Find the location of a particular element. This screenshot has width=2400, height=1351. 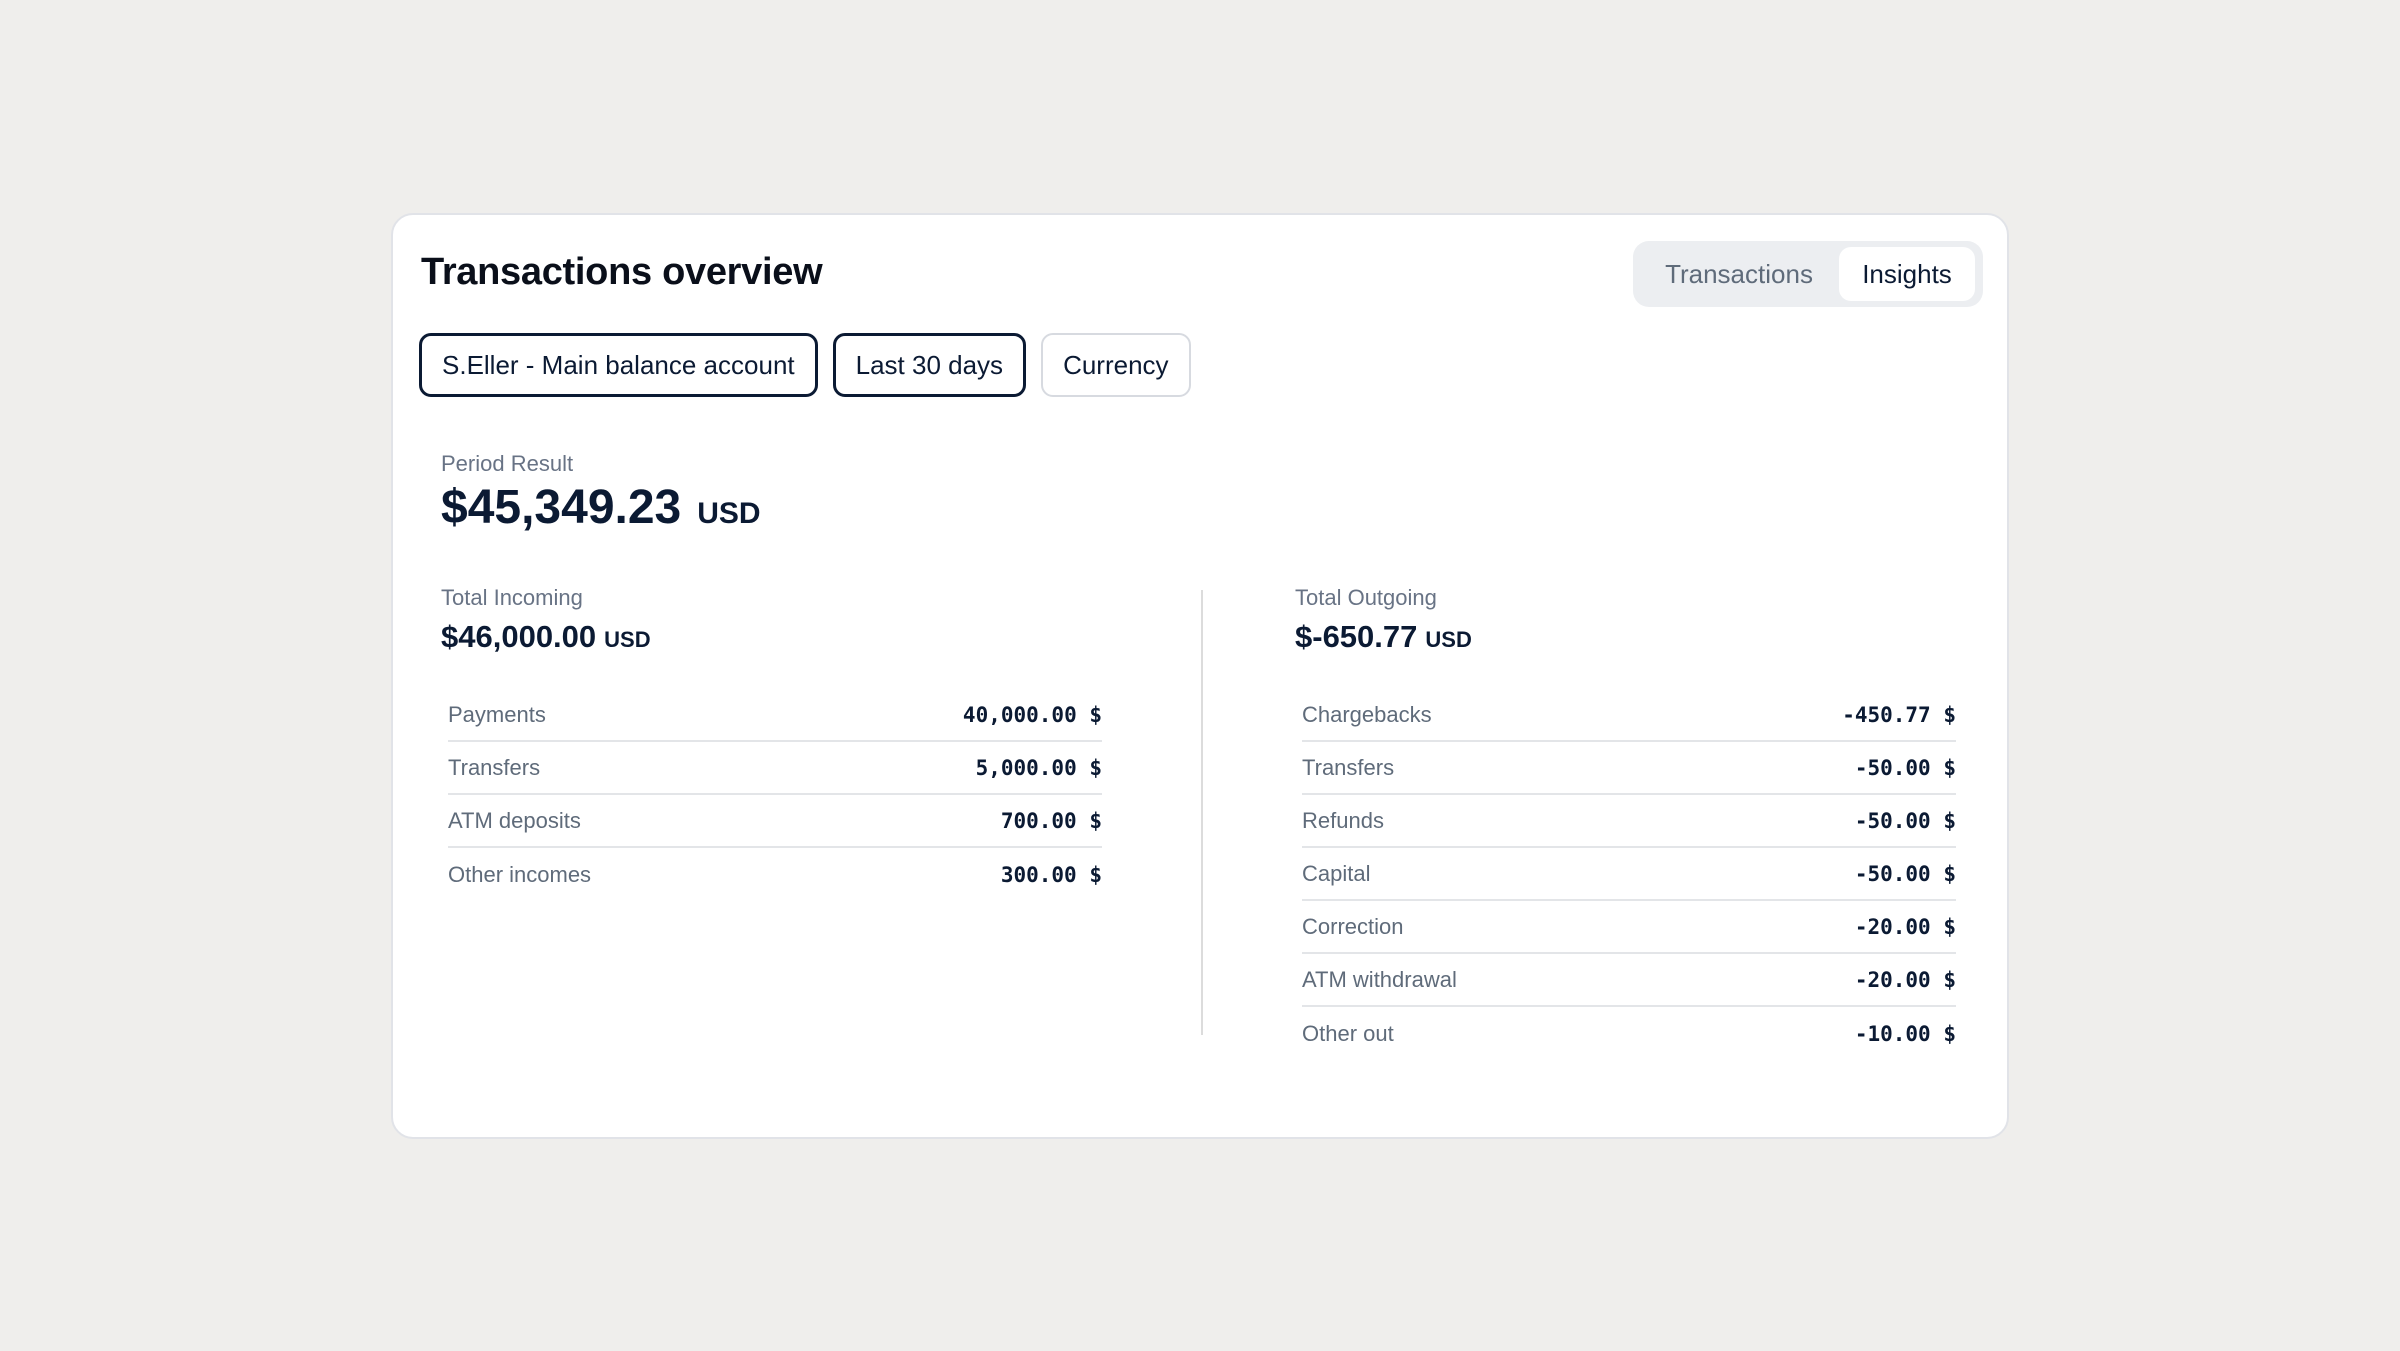

category-name: Capital is located at coordinates (1336, 873).